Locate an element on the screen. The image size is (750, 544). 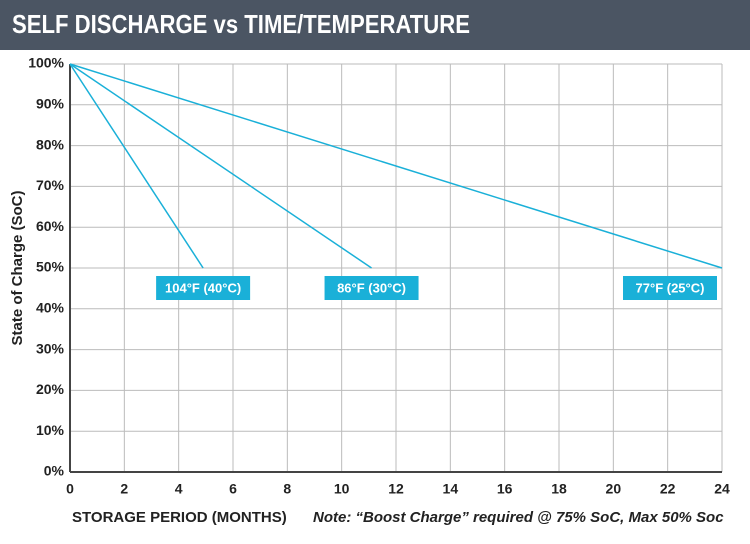
y-tick-label: 30% is located at coordinates (50, 348).